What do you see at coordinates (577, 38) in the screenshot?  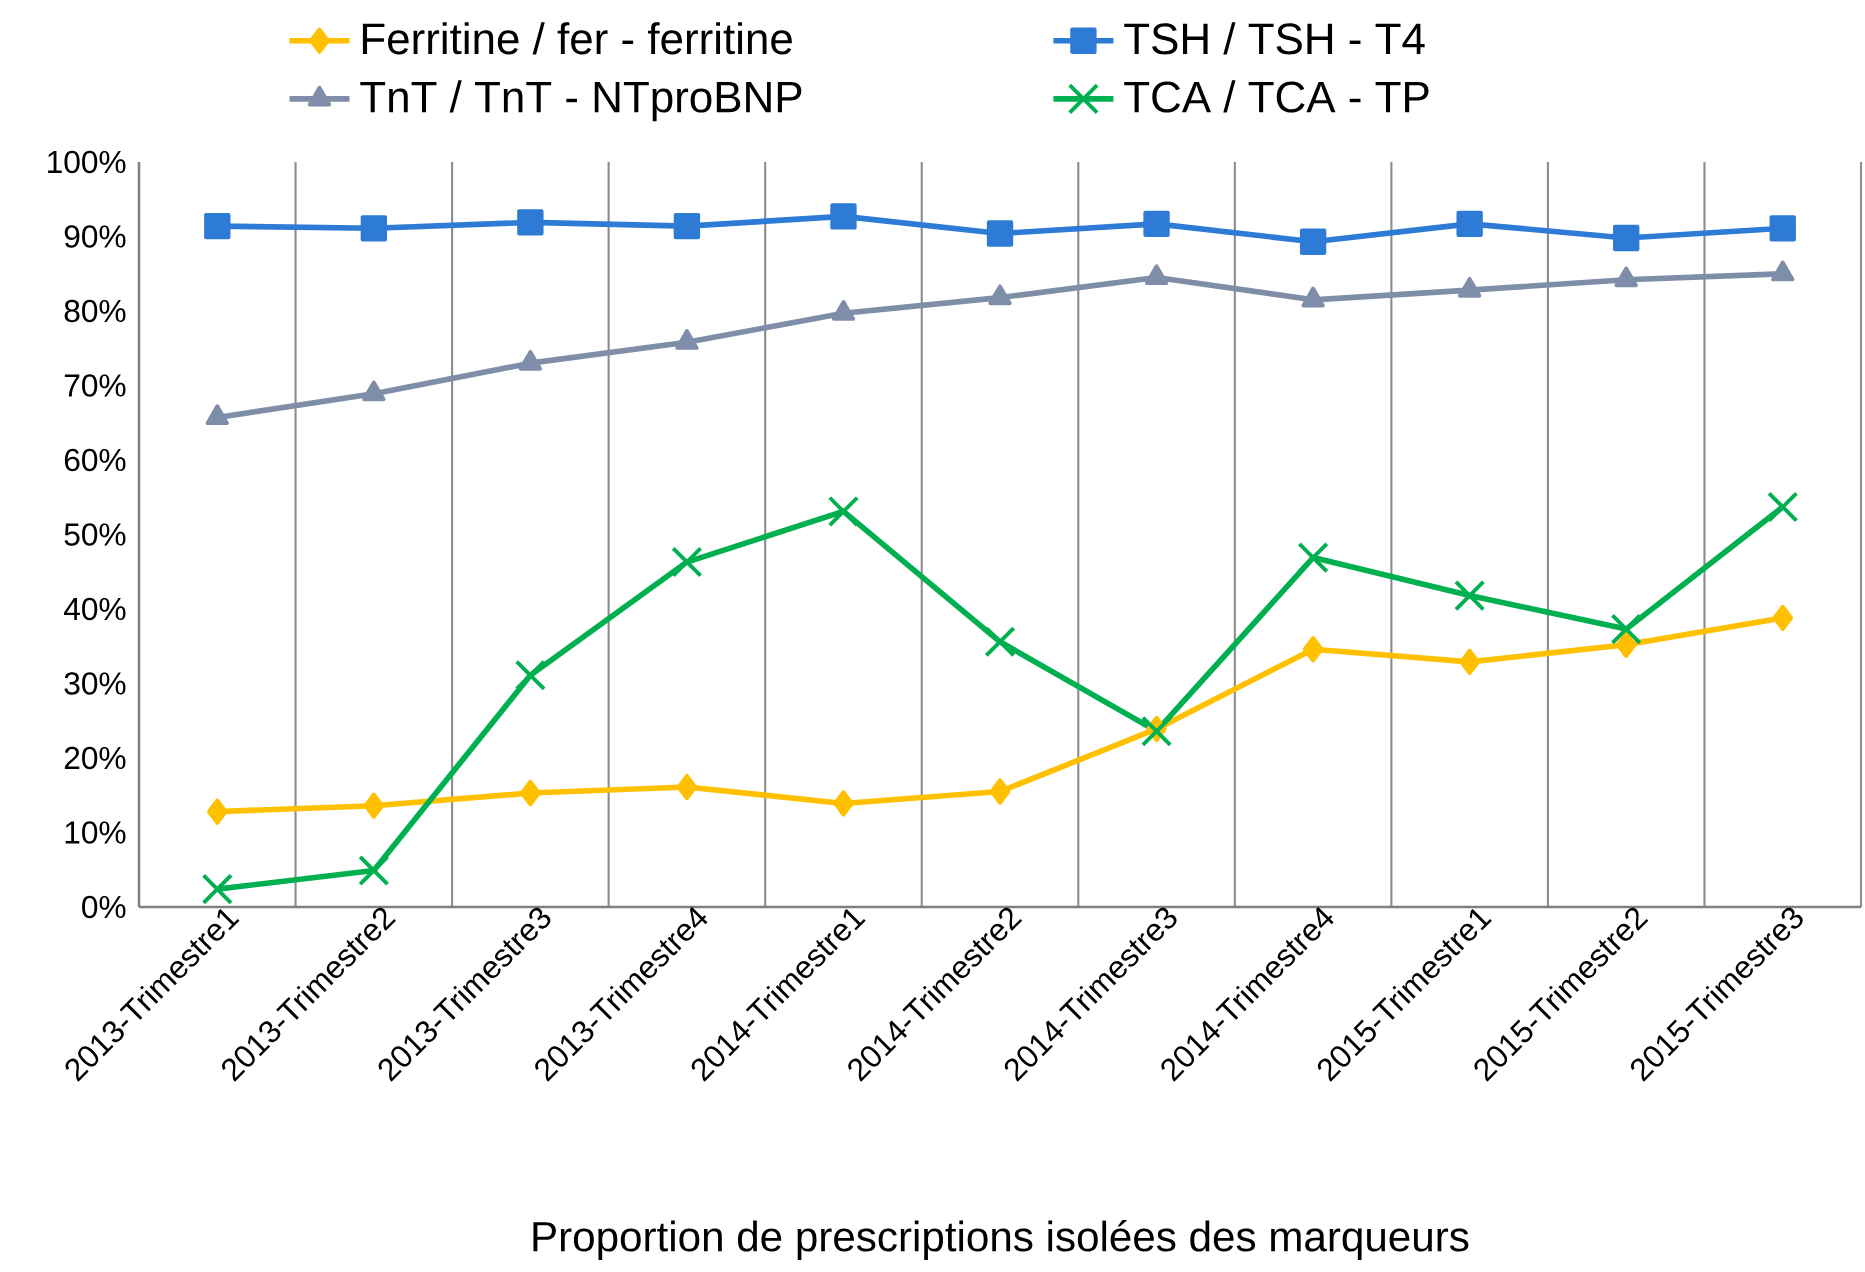 I see `legend-label: Ferritine / fer - ferritine` at bounding box center [577, 38].